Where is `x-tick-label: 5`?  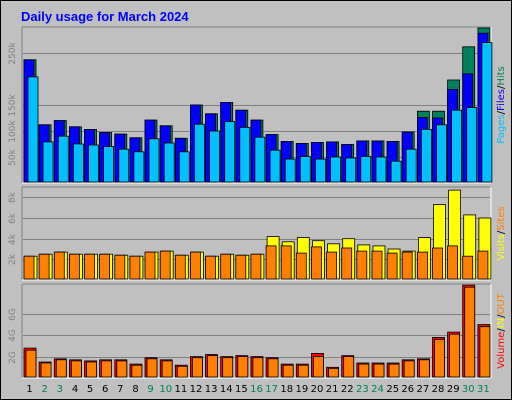 x-tick-label: 5 is located at coordinates (90, 389).